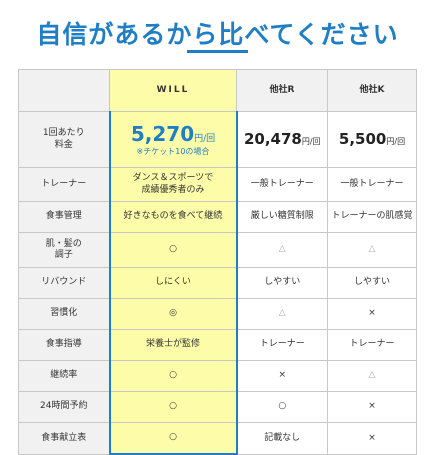  I want to click on k-price-value: 5,500, so click(362, 139).